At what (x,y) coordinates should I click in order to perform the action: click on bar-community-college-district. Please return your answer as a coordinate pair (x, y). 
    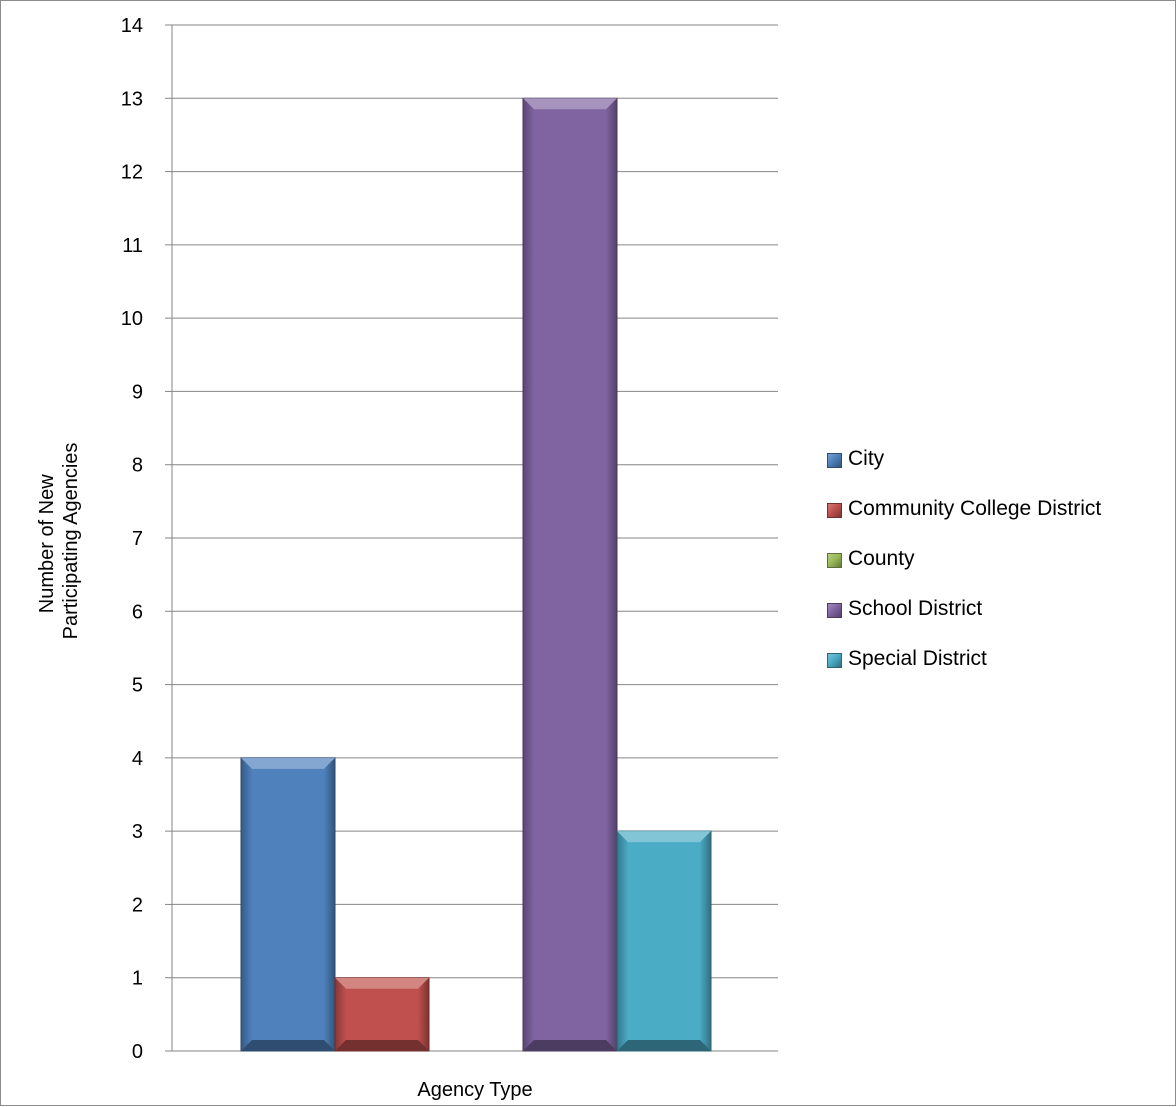
    Looking at the image, I should click on (382, 1014).